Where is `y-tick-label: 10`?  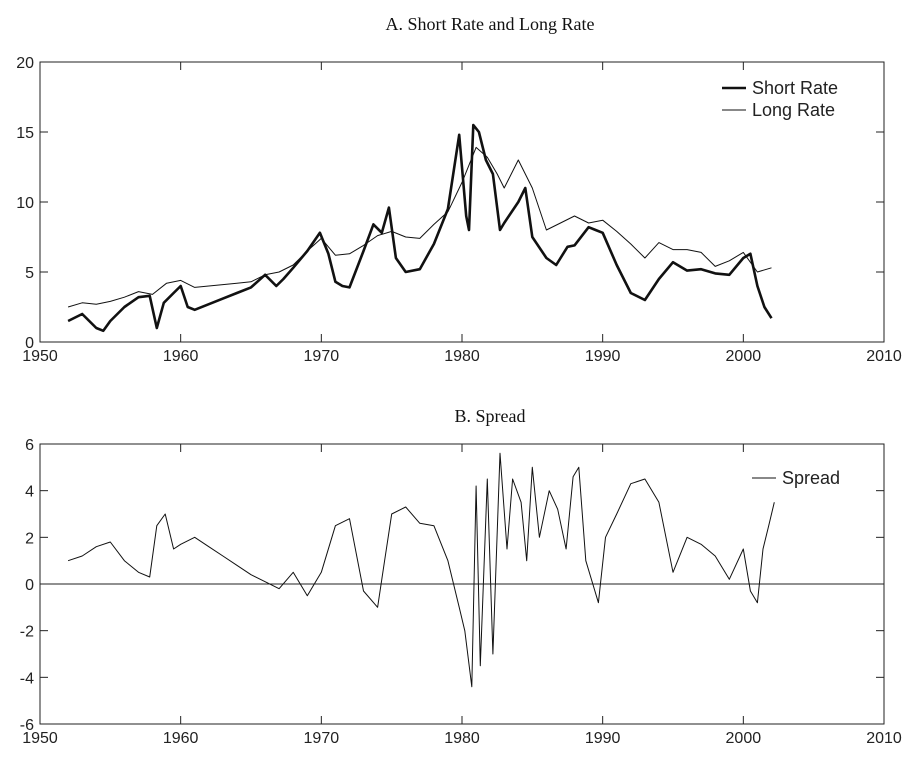
y-tick-label: 10 is located at coordinates (25, 203).